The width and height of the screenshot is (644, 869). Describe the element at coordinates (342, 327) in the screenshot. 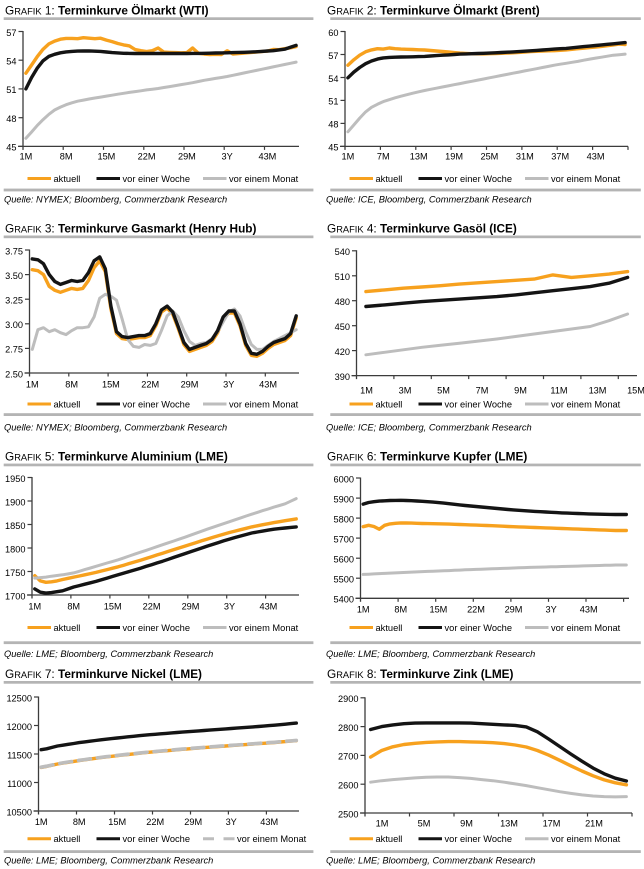

I see `svg-text: 450` at that location.